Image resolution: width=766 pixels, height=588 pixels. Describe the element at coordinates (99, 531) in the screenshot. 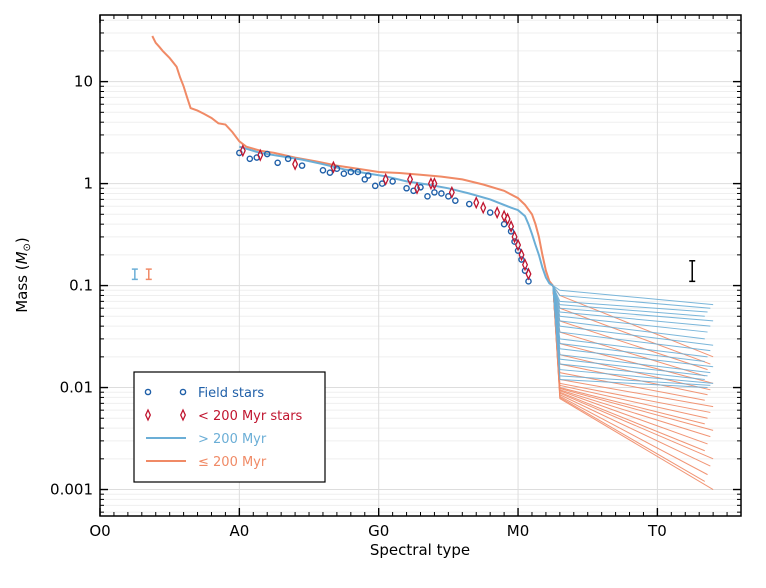

I see `x-tick-label: O0` at that location.